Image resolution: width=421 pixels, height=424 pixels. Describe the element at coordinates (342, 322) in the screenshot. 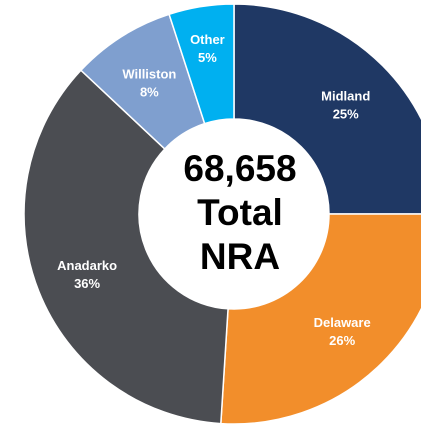

I see `slice-name-delaware: Delaware` at that location.